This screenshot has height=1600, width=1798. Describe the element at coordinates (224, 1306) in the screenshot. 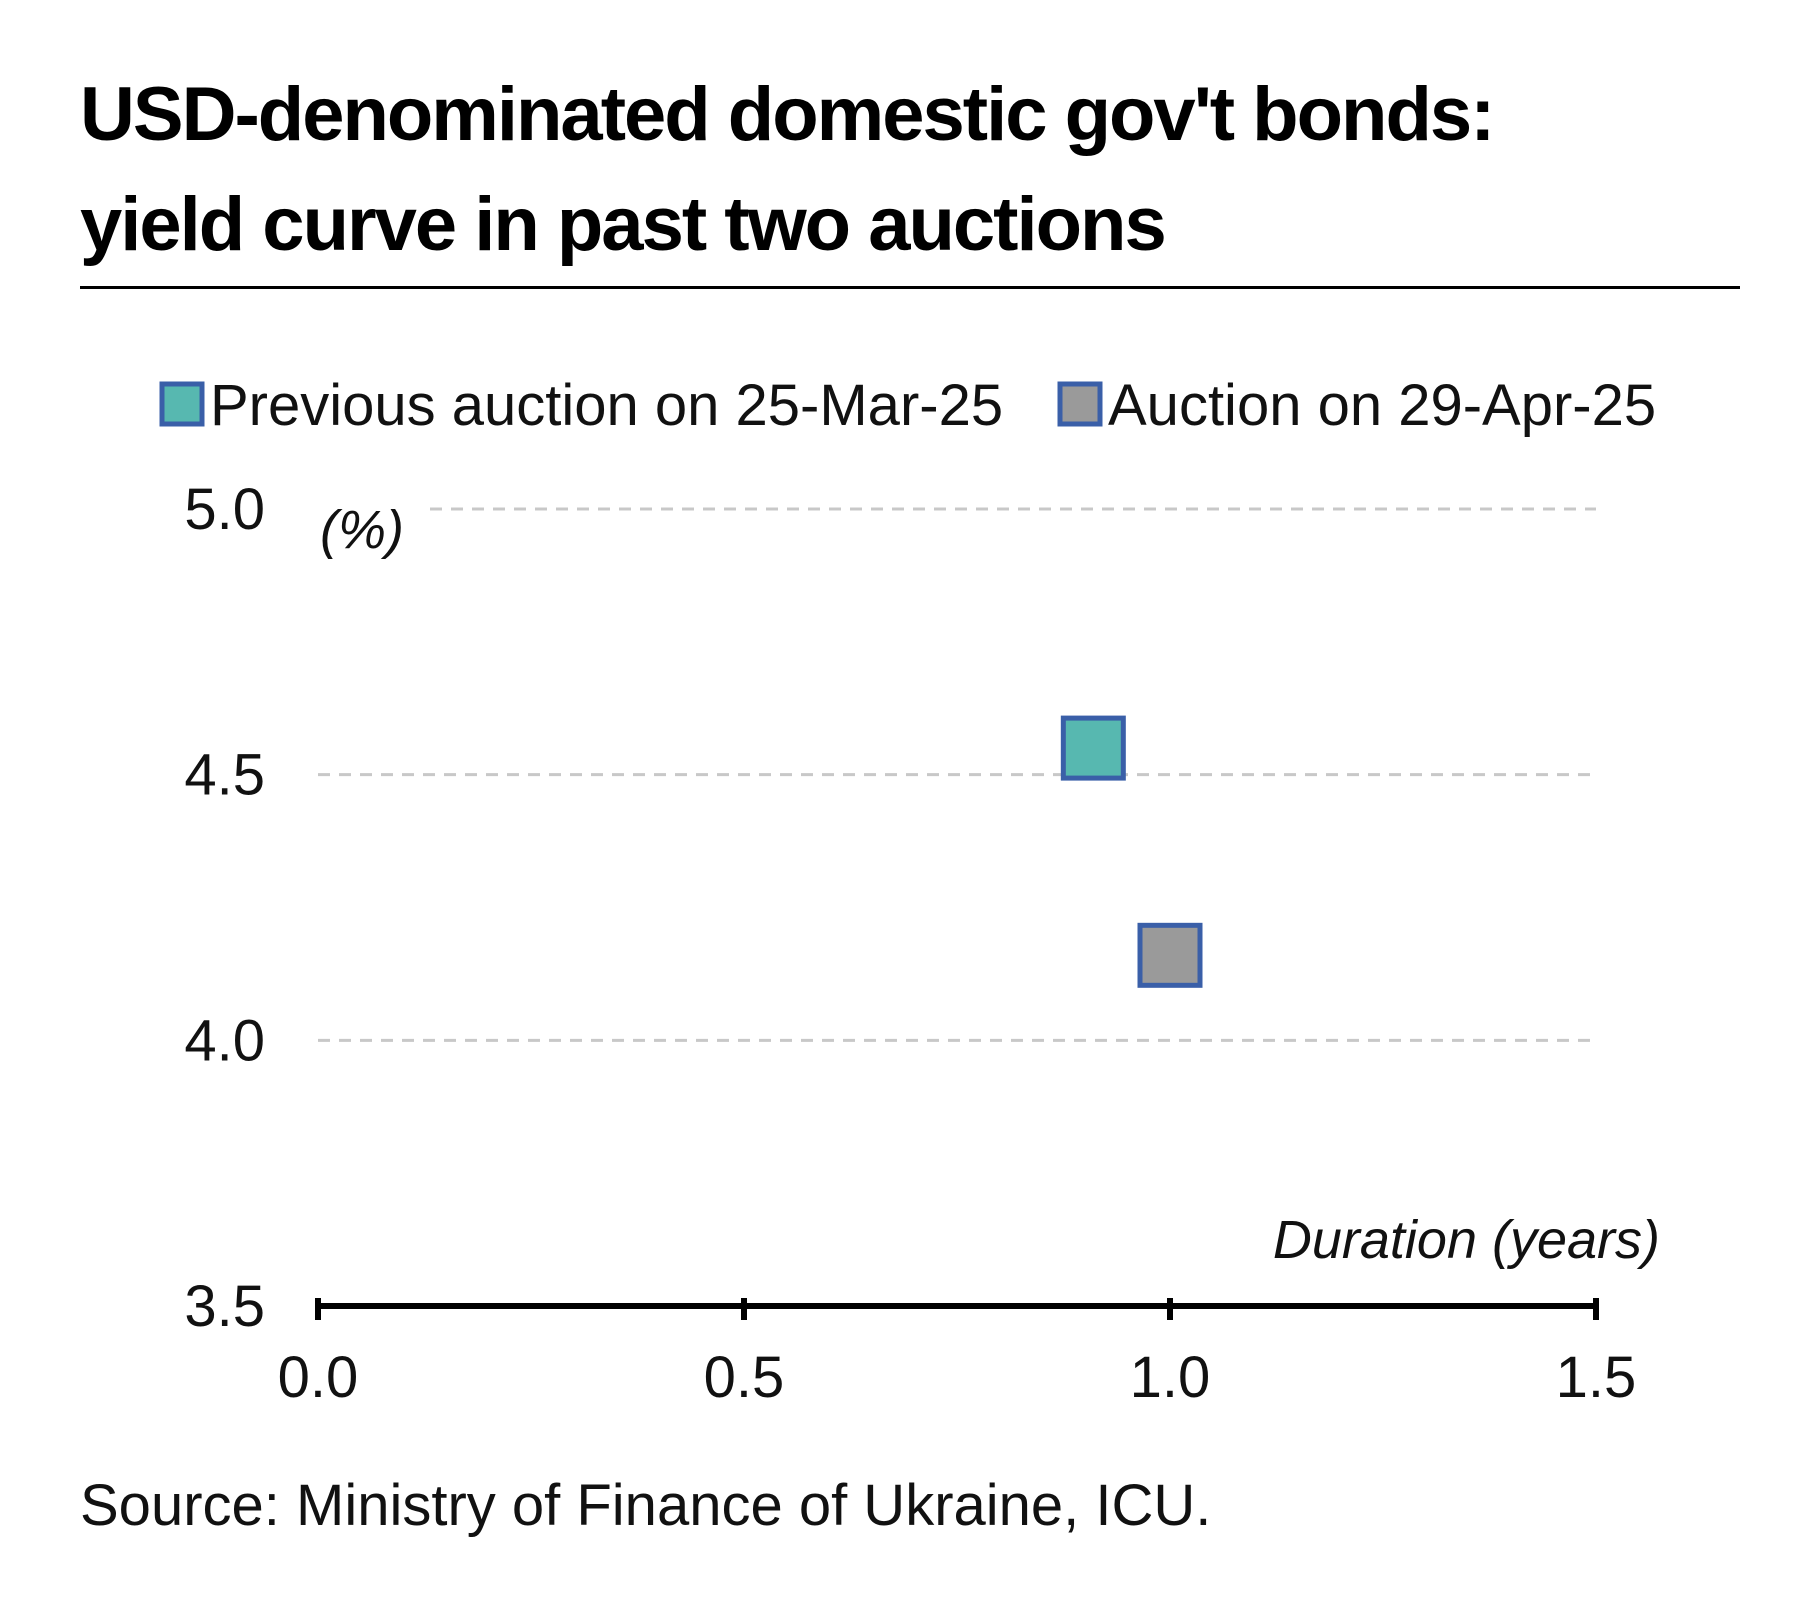

I see `y-tick-label-3.5: 3.5` at that location.